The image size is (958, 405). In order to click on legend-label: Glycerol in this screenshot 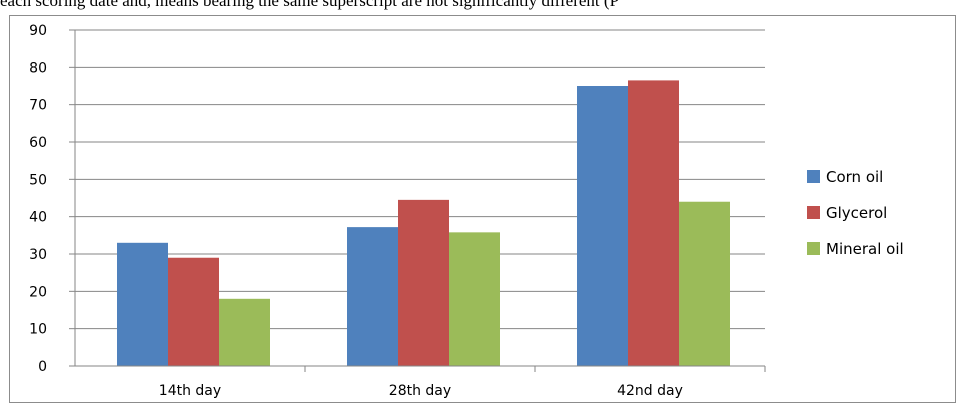, I will do `click(856, 213)`.